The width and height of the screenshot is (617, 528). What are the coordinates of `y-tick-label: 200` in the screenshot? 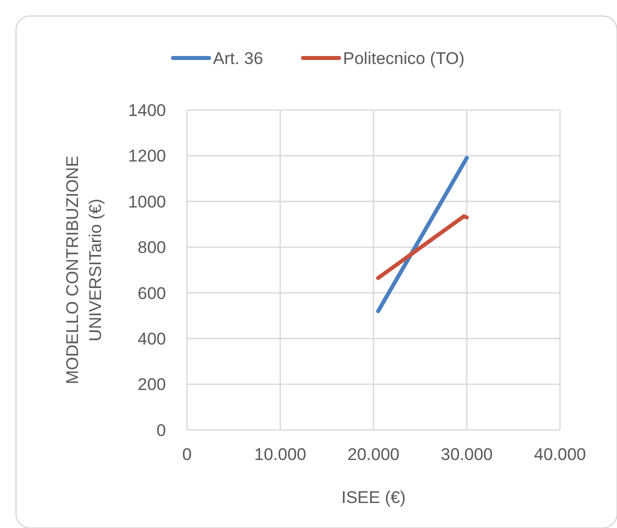 It's located at (152, 384).